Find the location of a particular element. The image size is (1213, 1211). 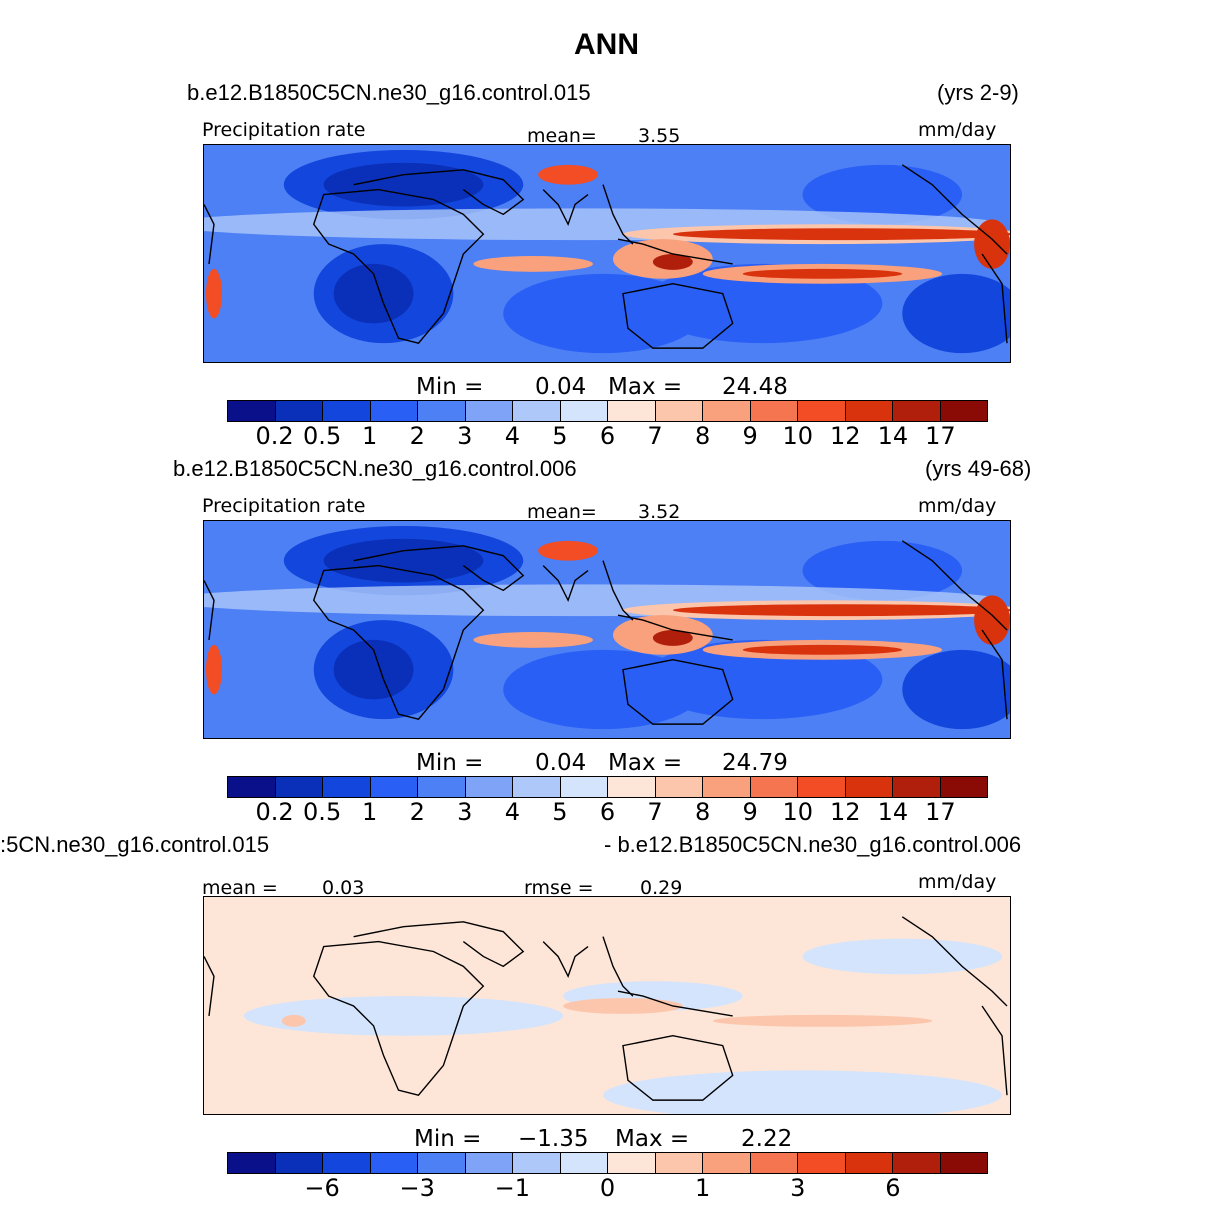

panel3-min-value: −1.35 is located at coordinates (553, 1139).